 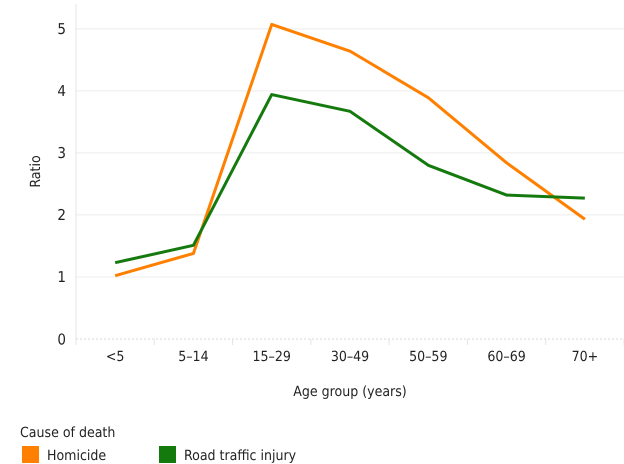 What do you see at coordinates (61, 339) in the screenshot?
I see `y-tick-label: 0` at bounding box center [61, 339].